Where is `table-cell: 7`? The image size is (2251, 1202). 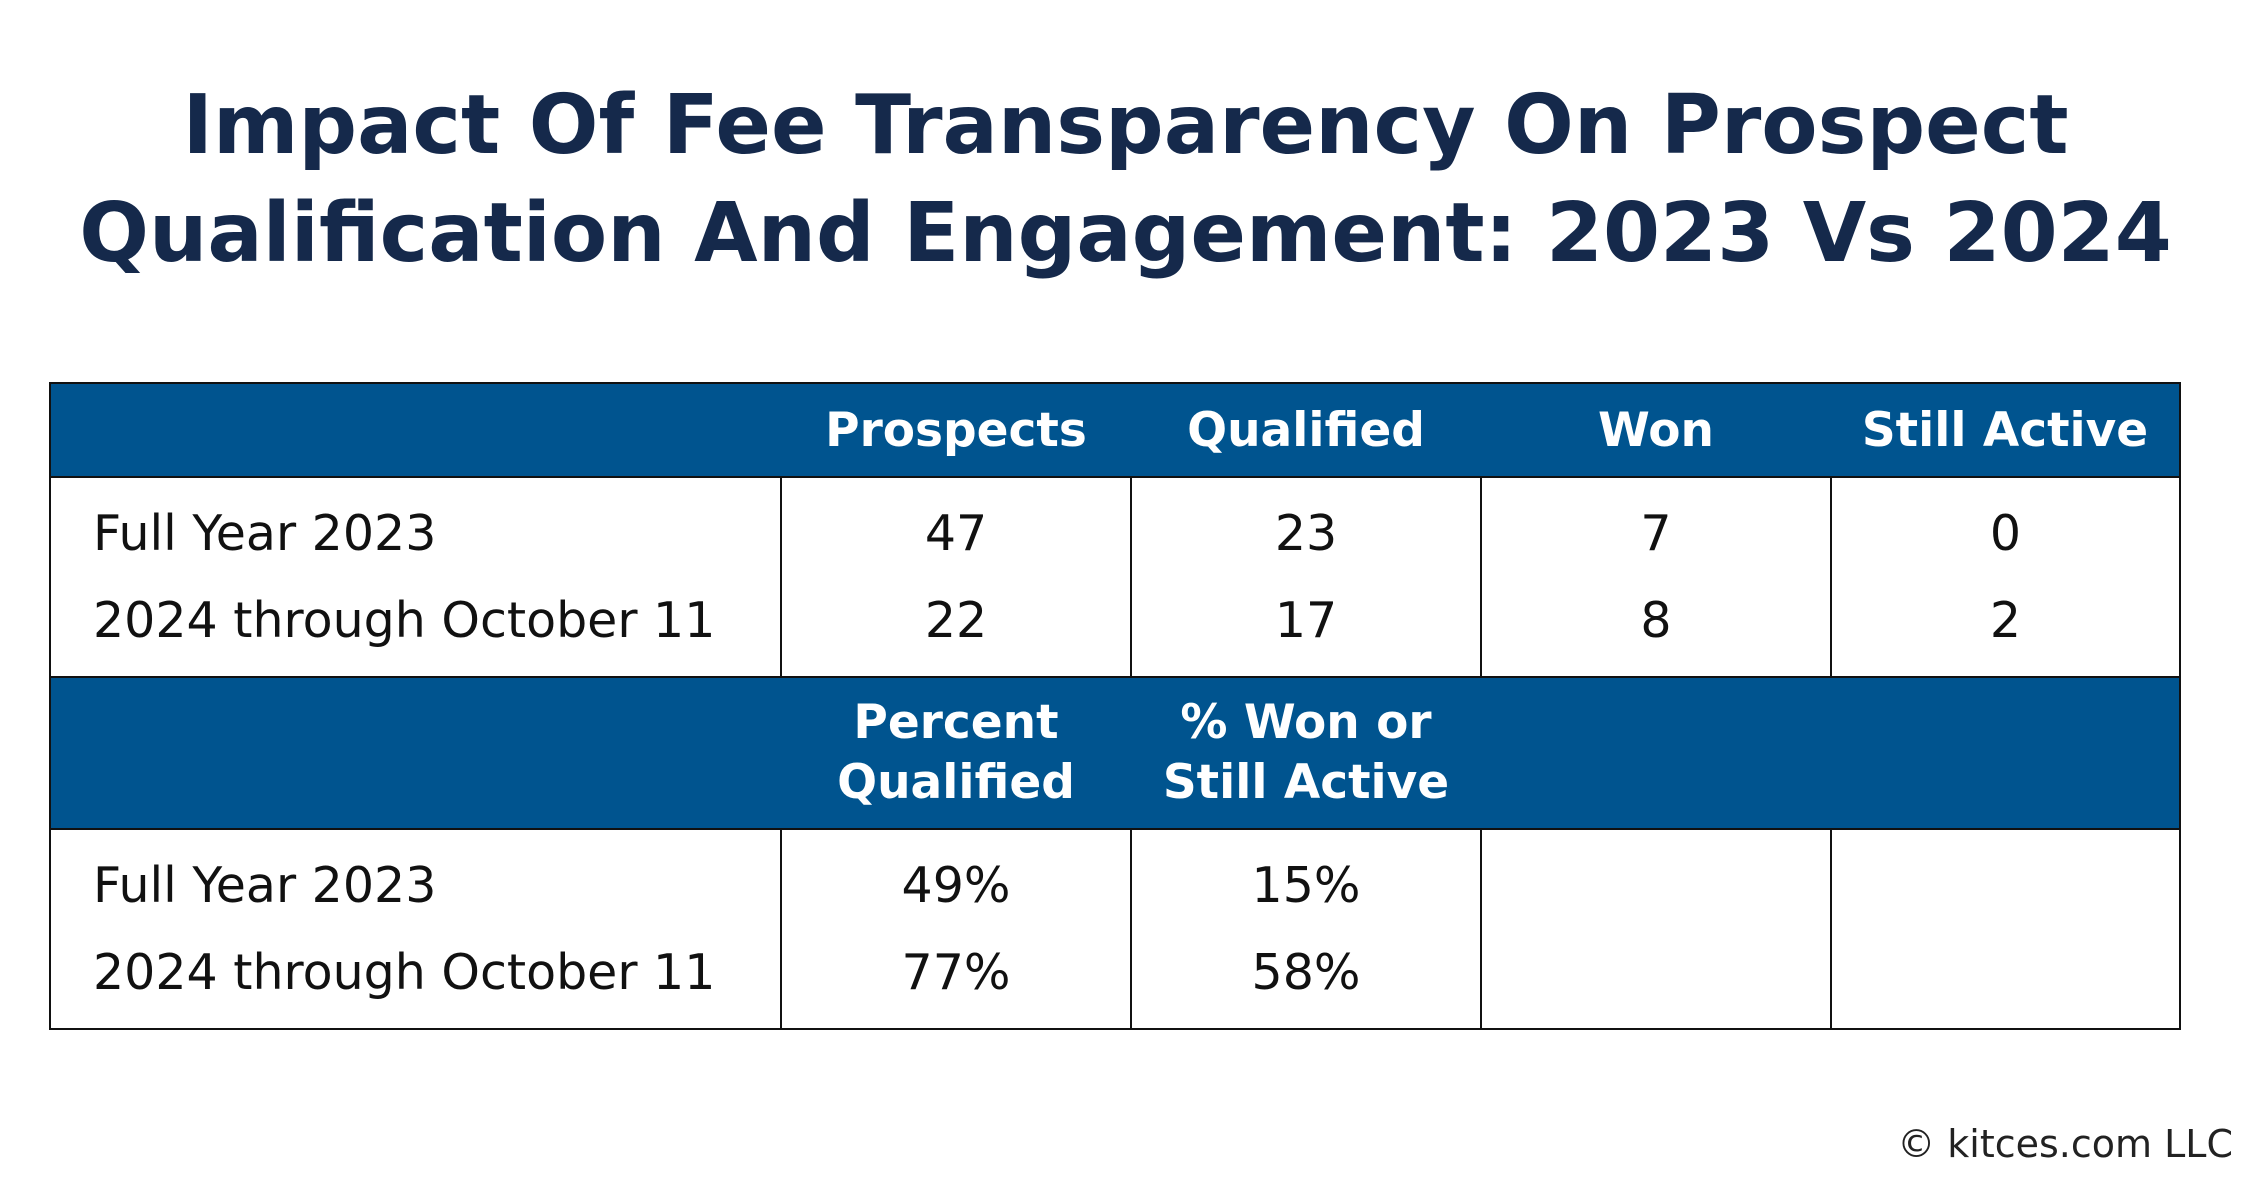
table-cell: 7 is located at coordinates (1656, 527).